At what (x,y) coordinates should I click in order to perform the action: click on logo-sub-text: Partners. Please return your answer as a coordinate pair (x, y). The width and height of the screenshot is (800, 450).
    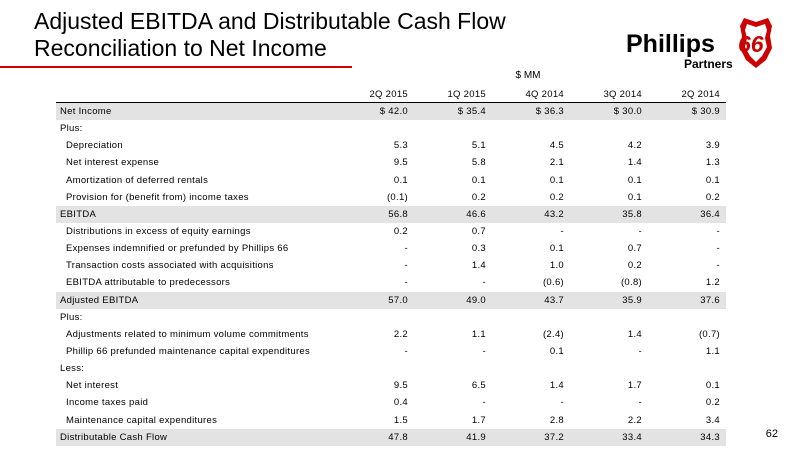
    Looking at the image, I should click on (708, 64).